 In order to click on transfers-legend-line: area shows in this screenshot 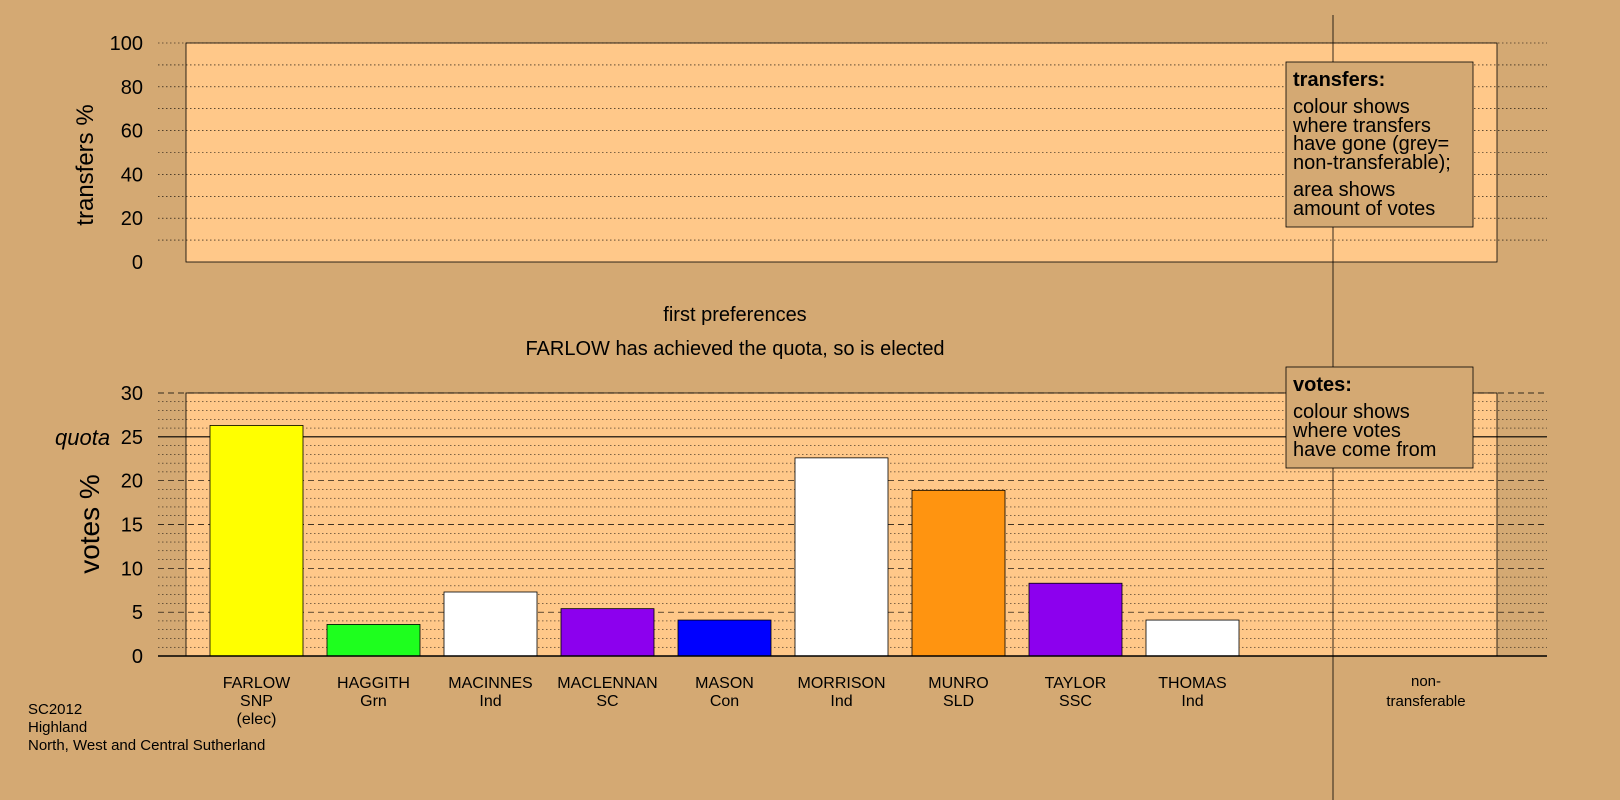, I will do `click(1344, 190)`.